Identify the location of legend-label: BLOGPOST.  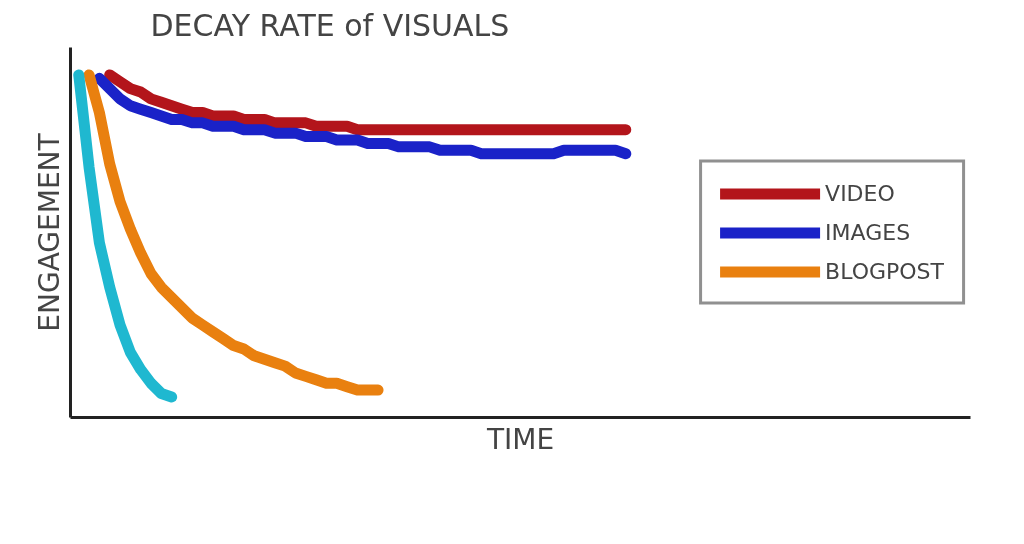
(884, 271).